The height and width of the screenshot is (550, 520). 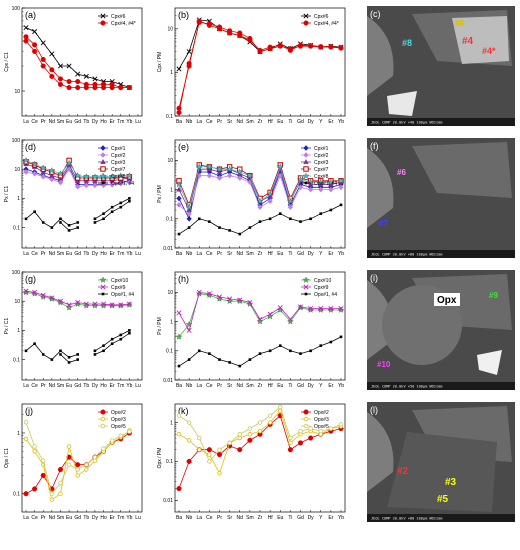 What do you see at coordinates (374, 146) in the screenshot?
I see `panel-label: (f)` at bounding box center [374, 146].